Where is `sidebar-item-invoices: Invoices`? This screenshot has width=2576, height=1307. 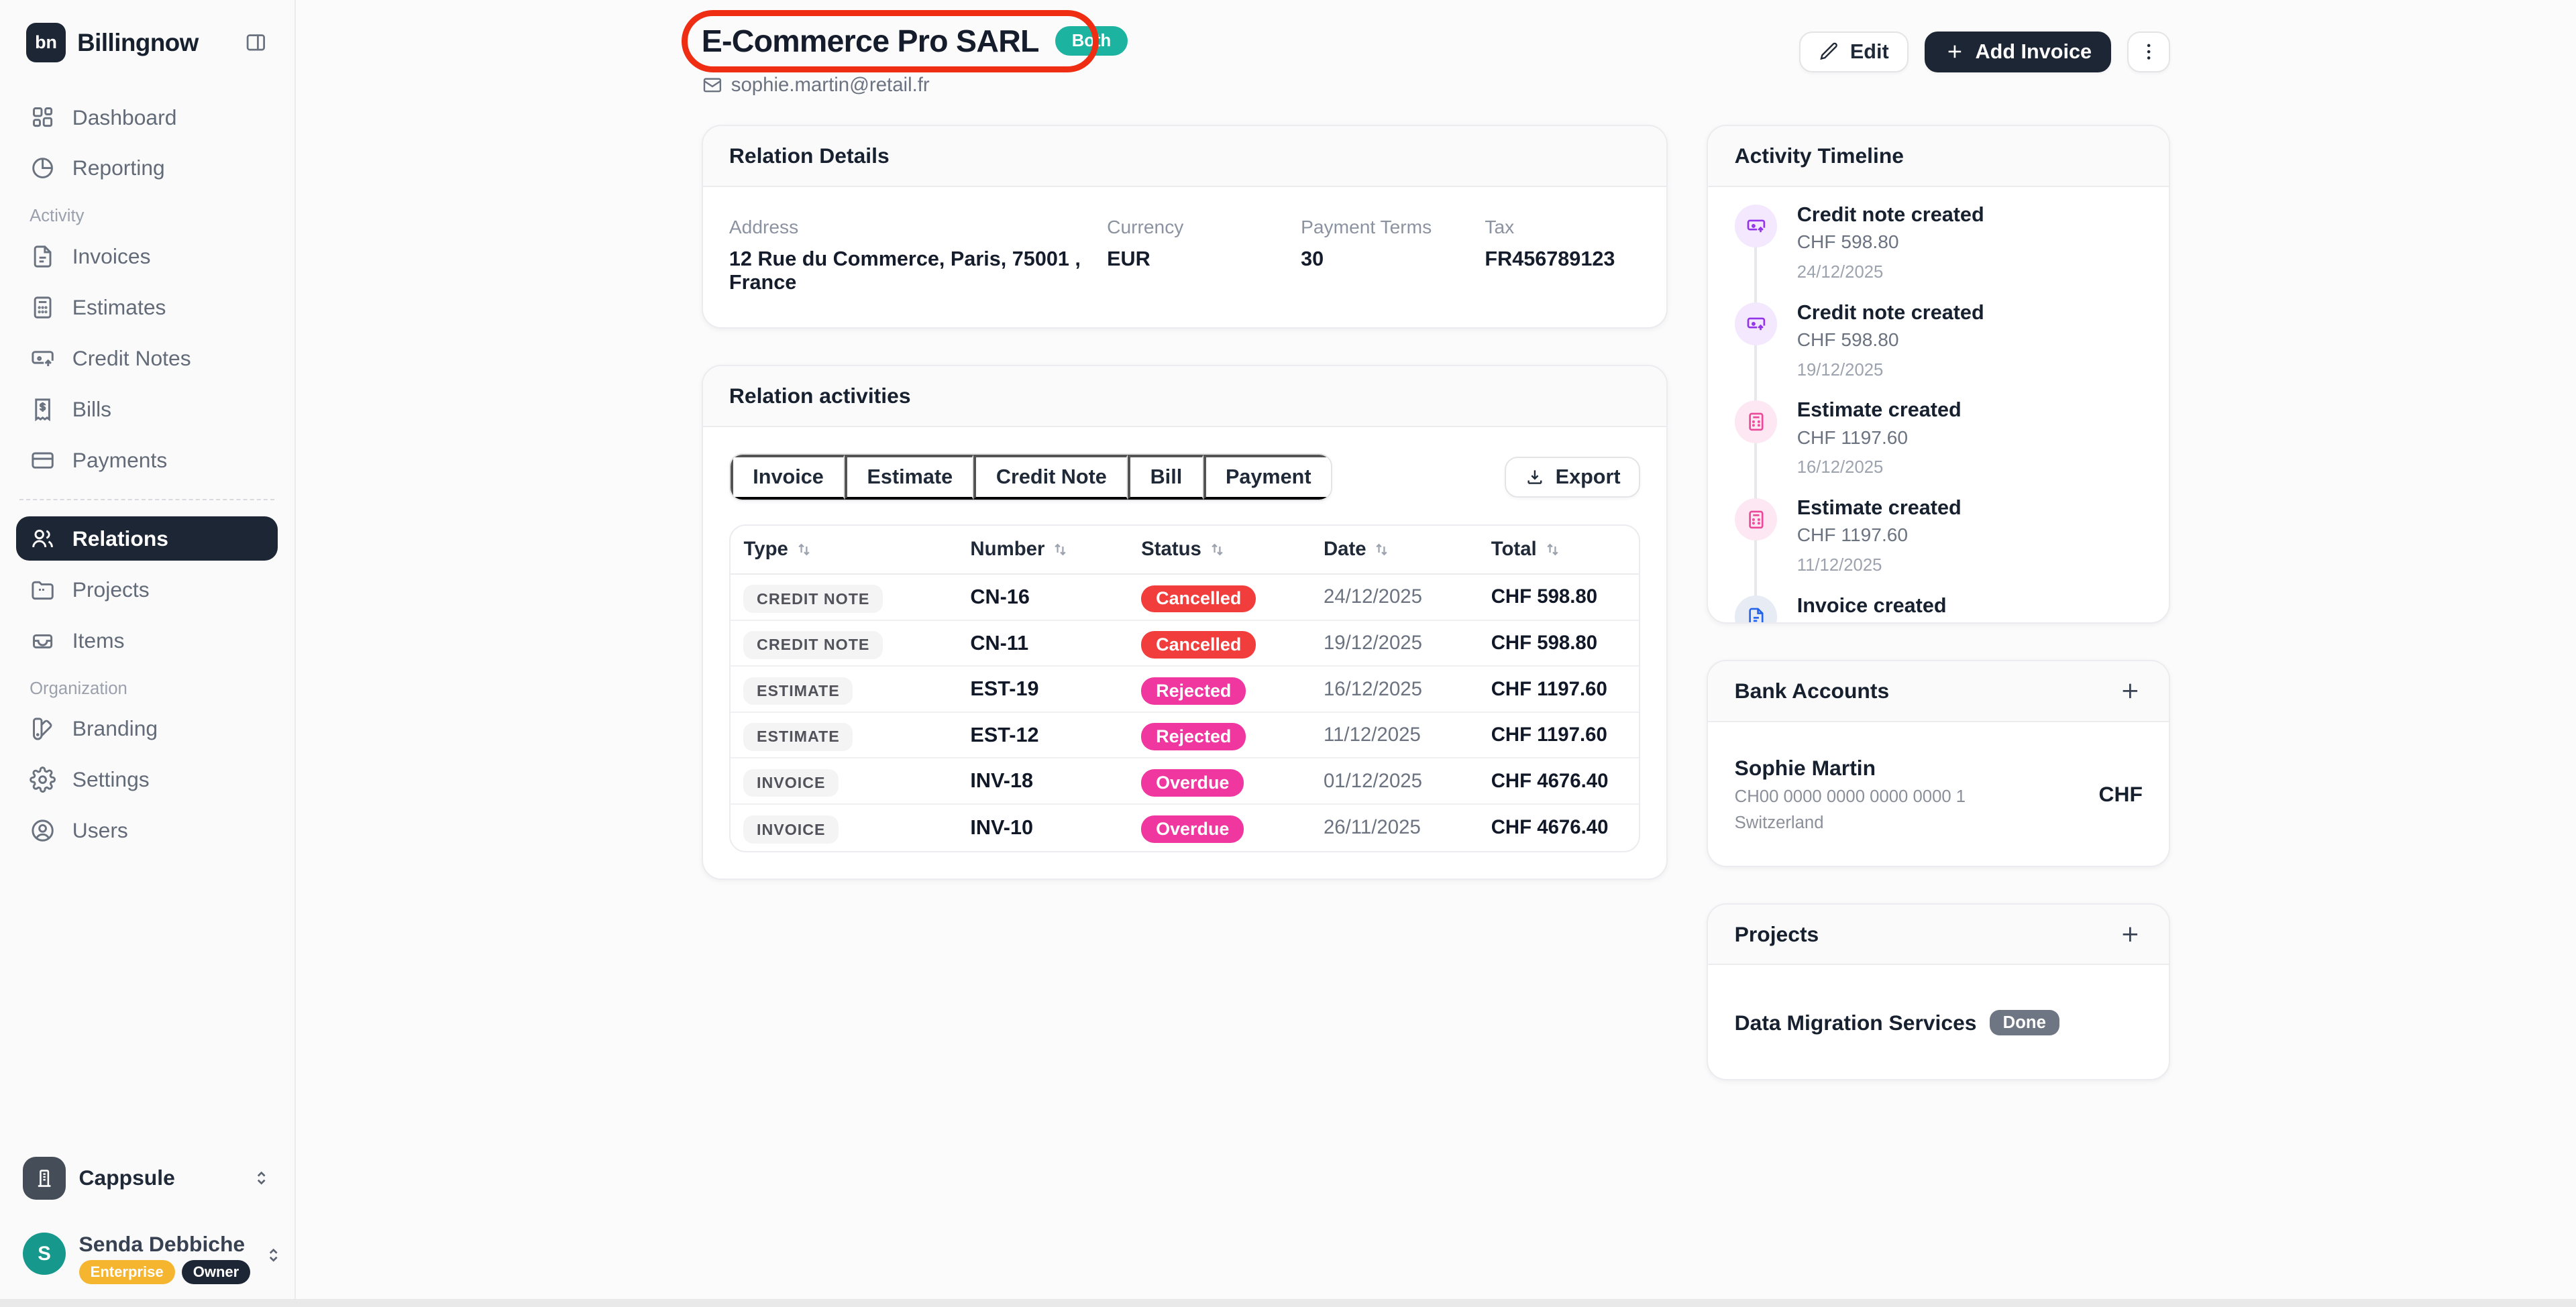 sidebar-item-invoices: Invoices is located at coordinates (147, 257).